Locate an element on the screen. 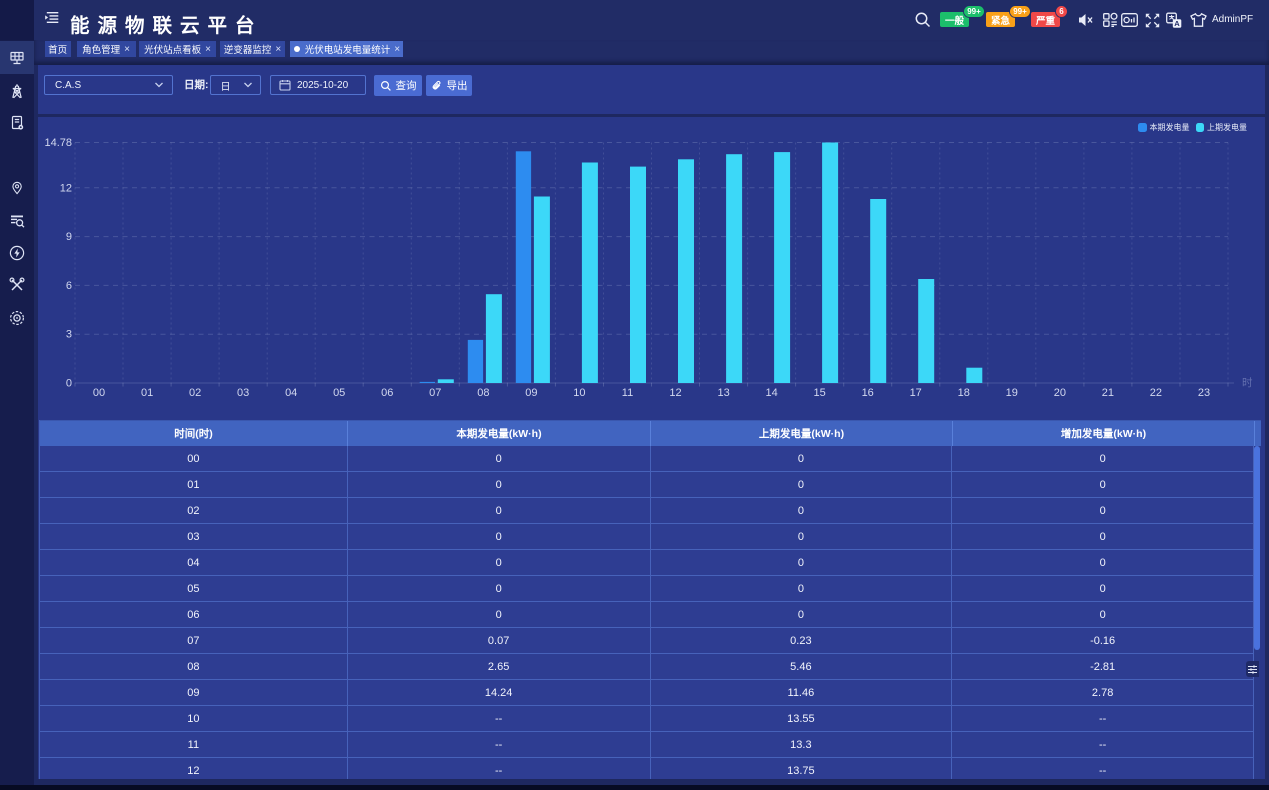 The width and height of the screenshot is (1269, 790). svg-text: 时 is located at coordinates (1247, 383).